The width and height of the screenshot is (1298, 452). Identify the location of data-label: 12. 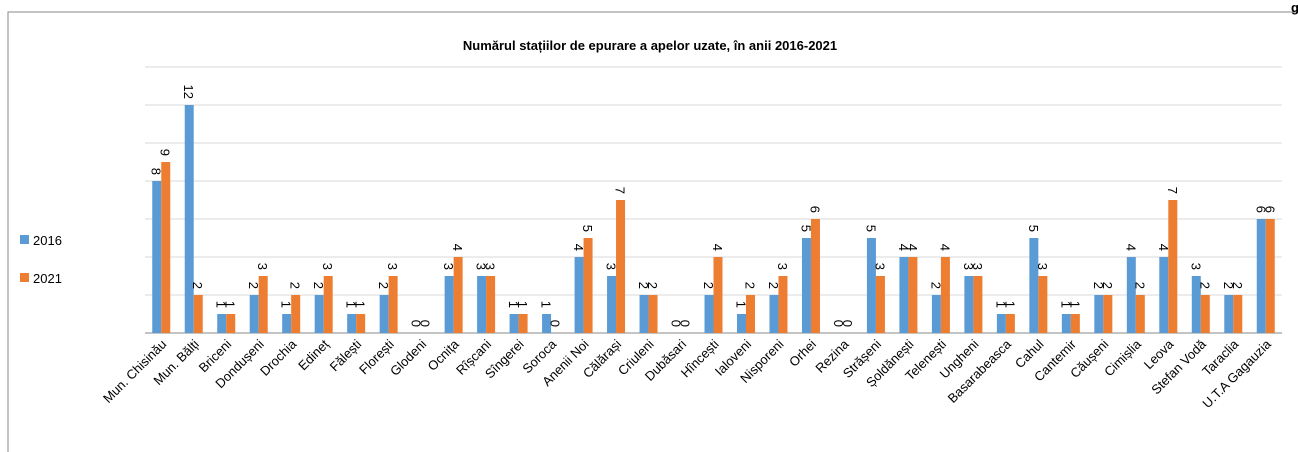
(188, 92).